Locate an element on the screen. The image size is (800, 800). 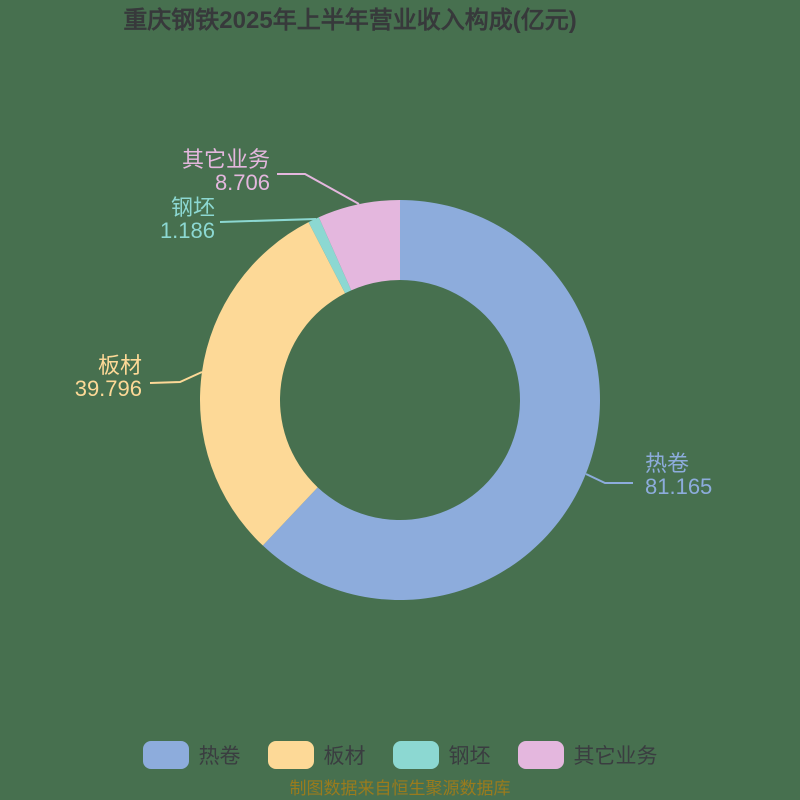
legend-item-steel-billet: 钢坯 is located at coordinates (441, 755).